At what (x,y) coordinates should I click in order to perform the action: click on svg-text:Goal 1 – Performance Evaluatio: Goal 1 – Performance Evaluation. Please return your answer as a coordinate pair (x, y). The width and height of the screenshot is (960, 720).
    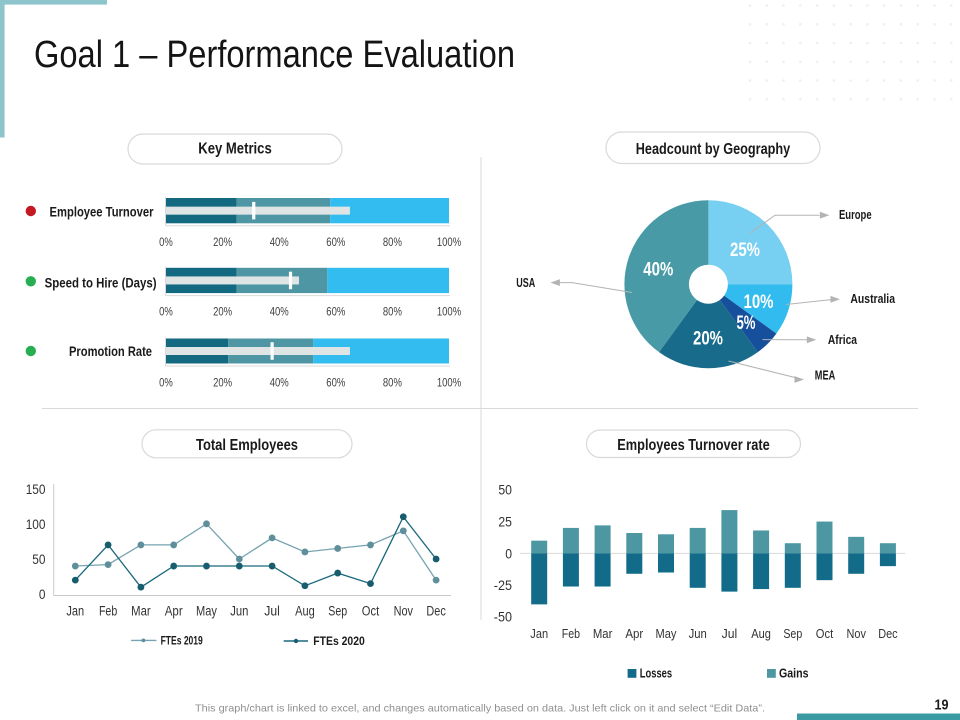
    Looking at the image, I should click on (274, 55).